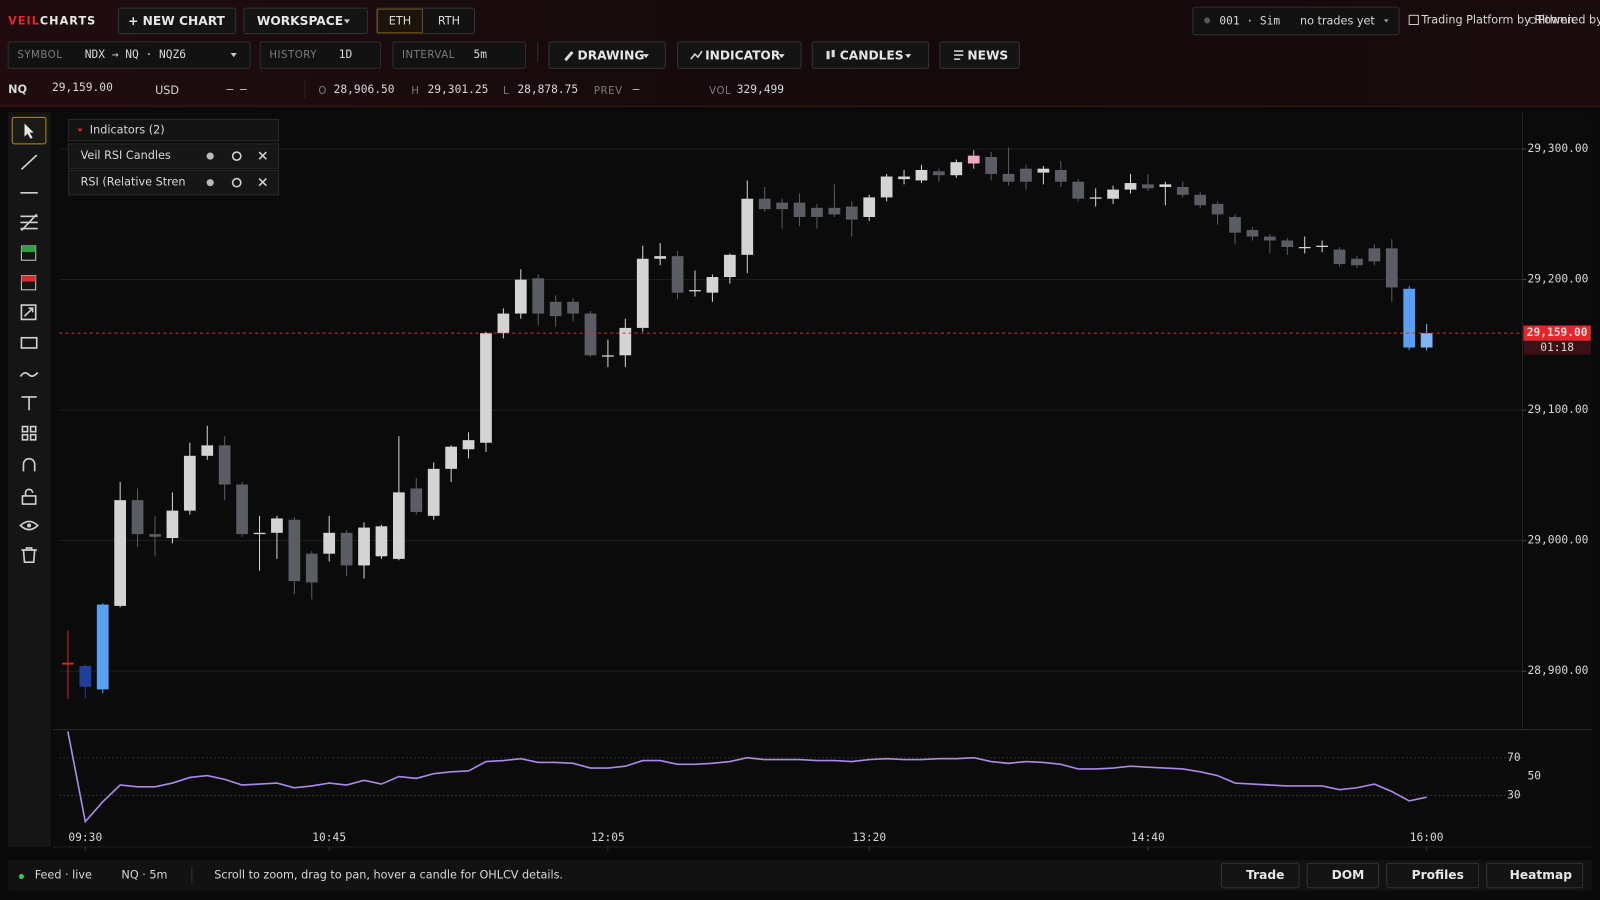 The width and height of the screenshot is (1600, 900). What do you see at coordinates (52, 20) in the screenshot?
I see `brand: VEILCHARTS` at bounding box center [52, 20].